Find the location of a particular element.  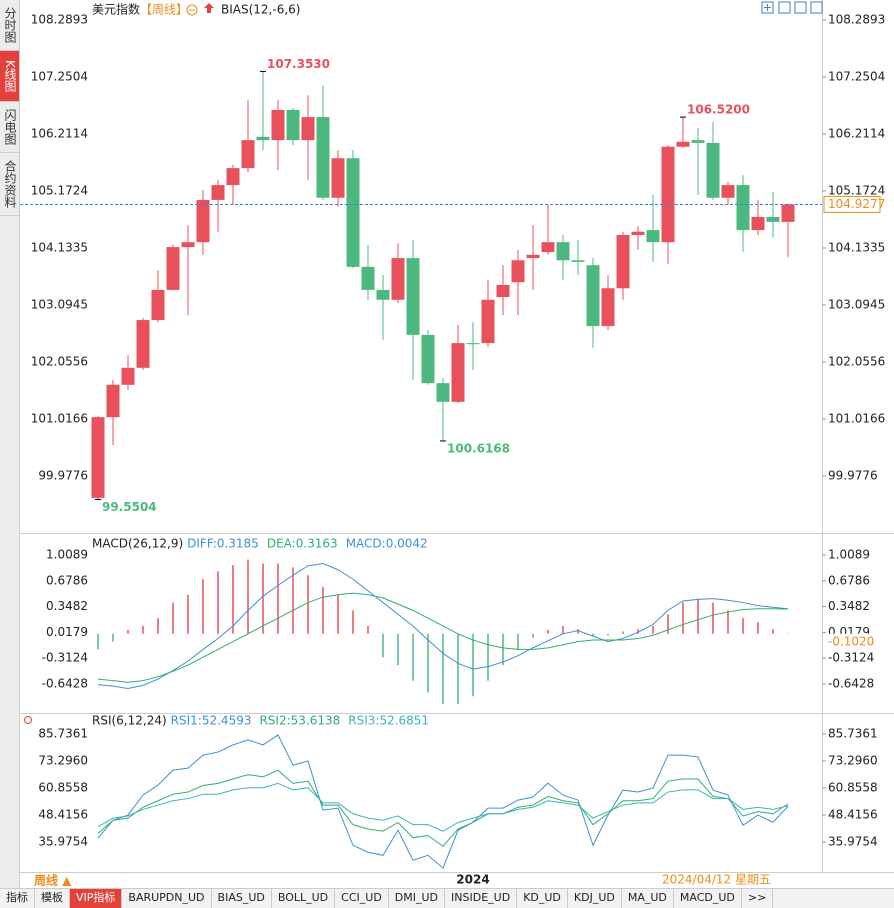

side-tab: 闪电图 is located at coordinates (9, 127).